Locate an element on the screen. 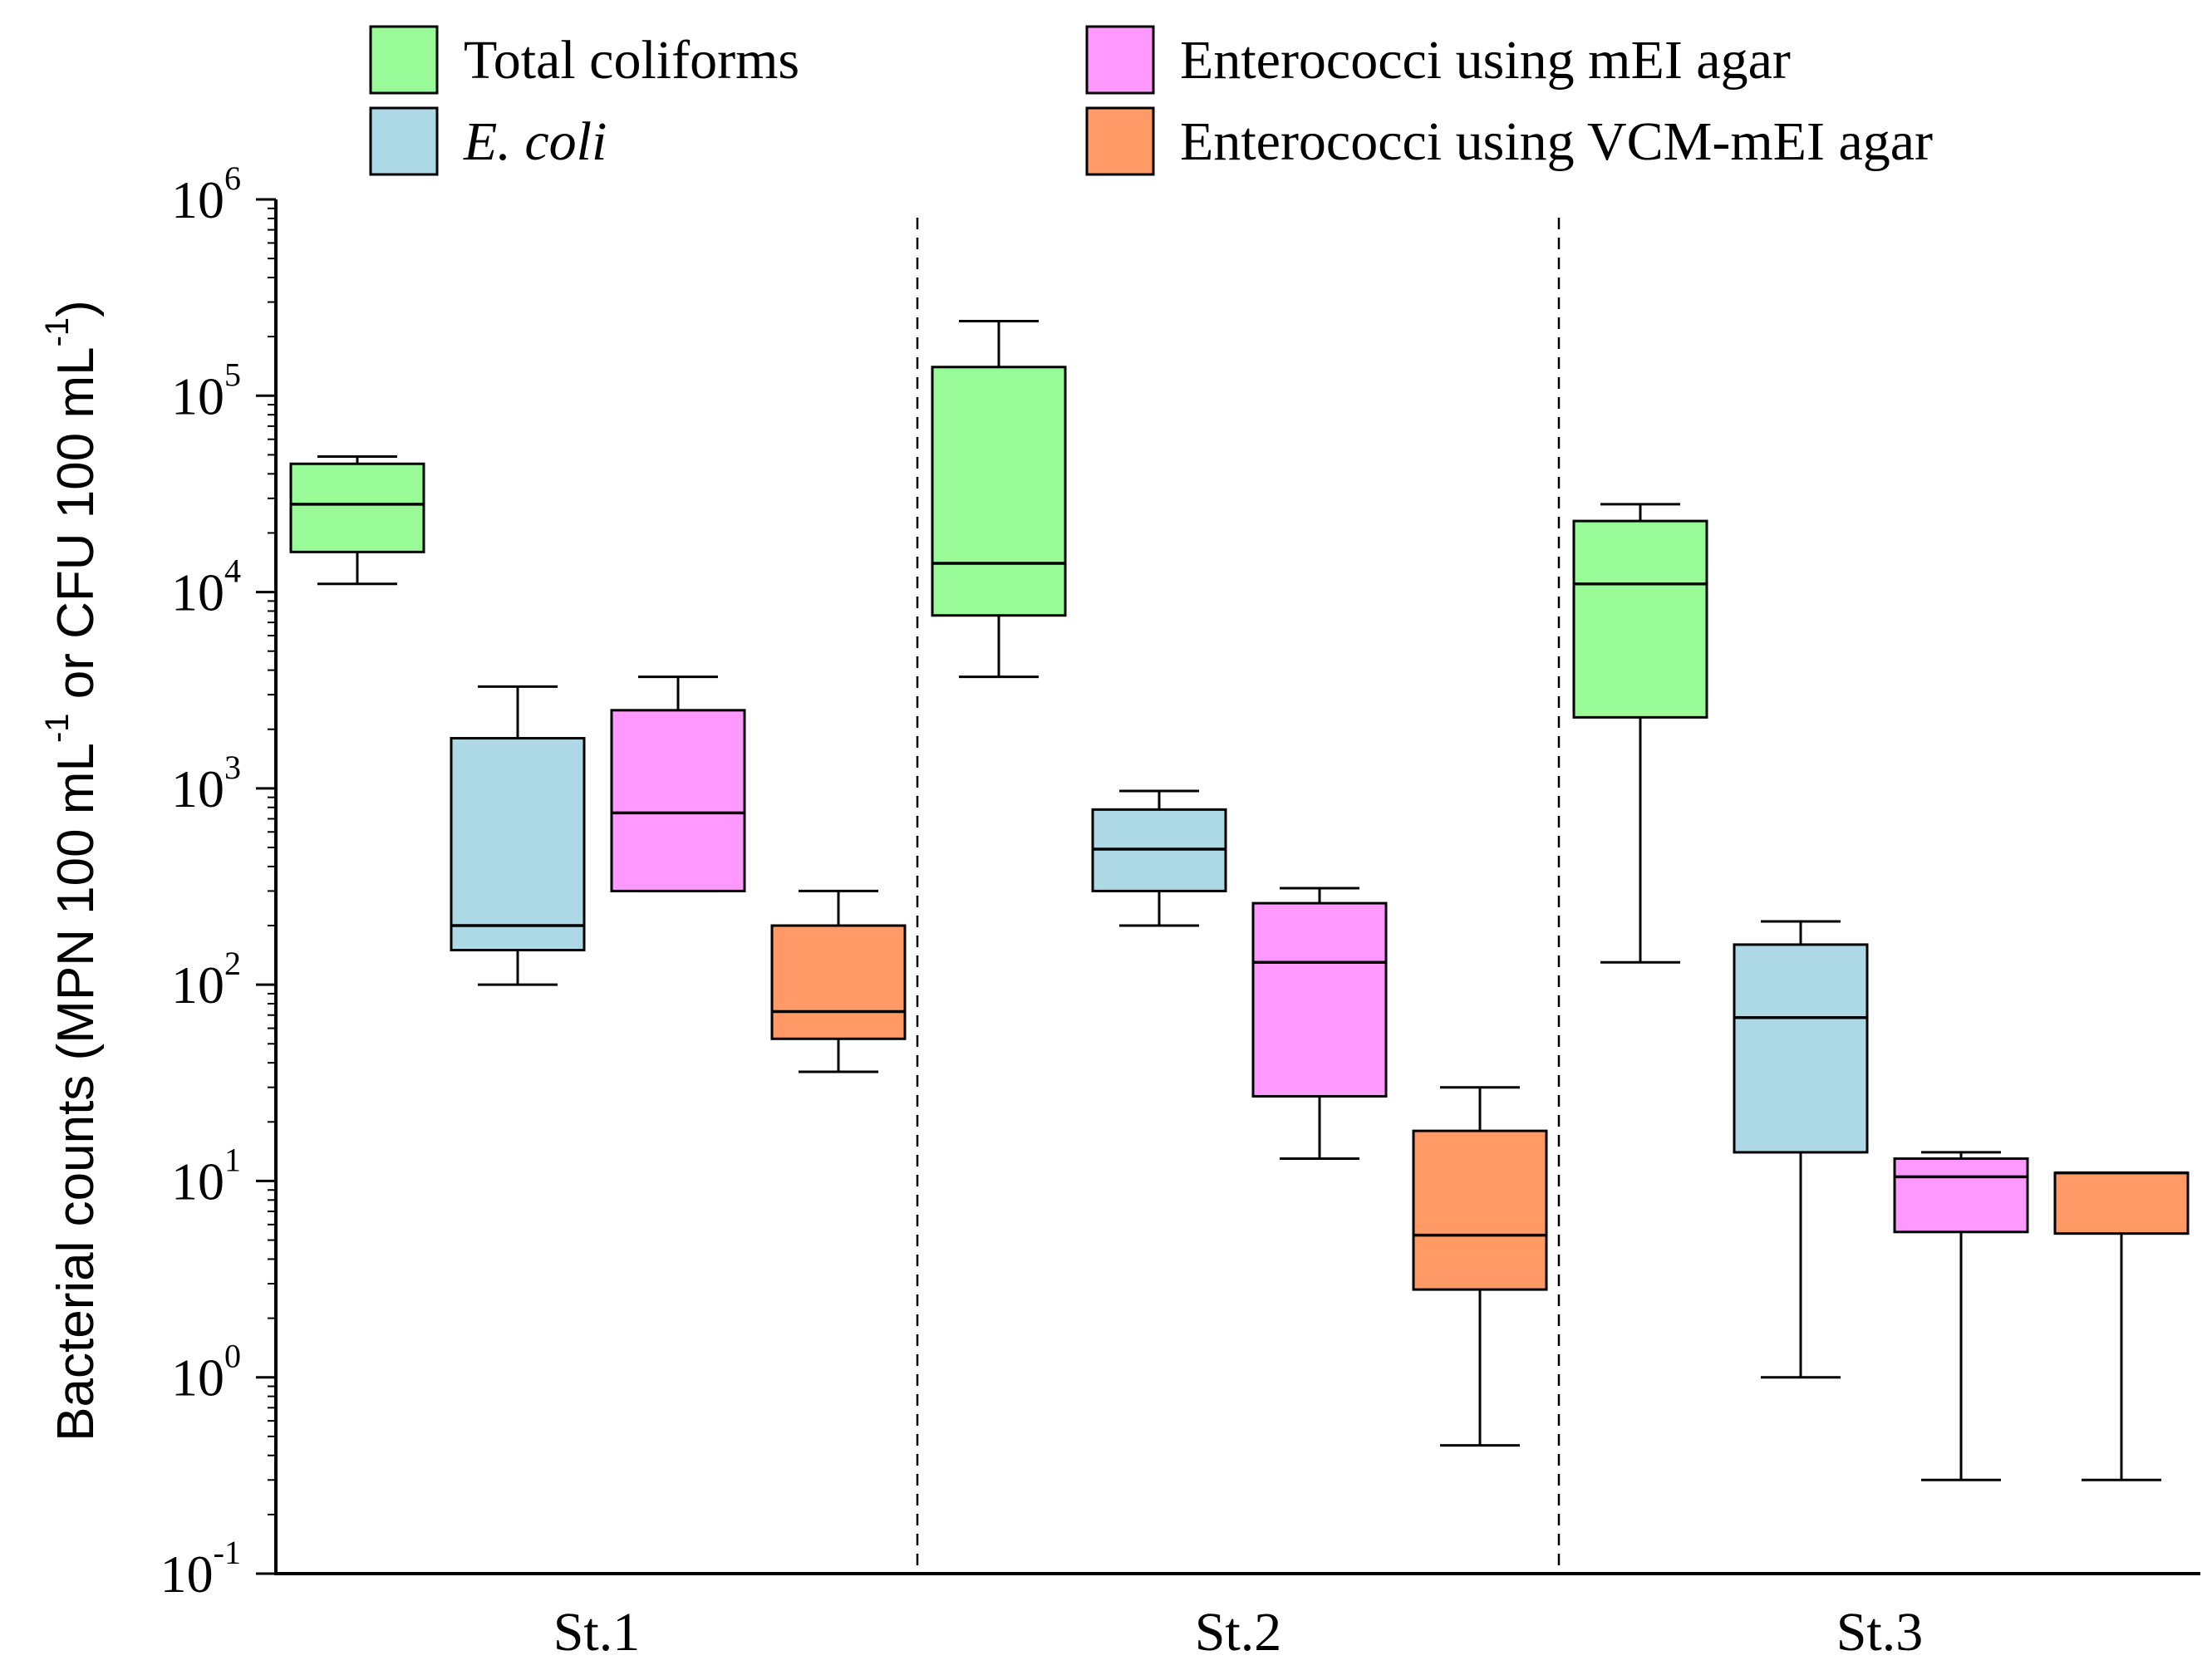  legend-item: Enterococci using mEI agar is located at coordinates (1438, 60).